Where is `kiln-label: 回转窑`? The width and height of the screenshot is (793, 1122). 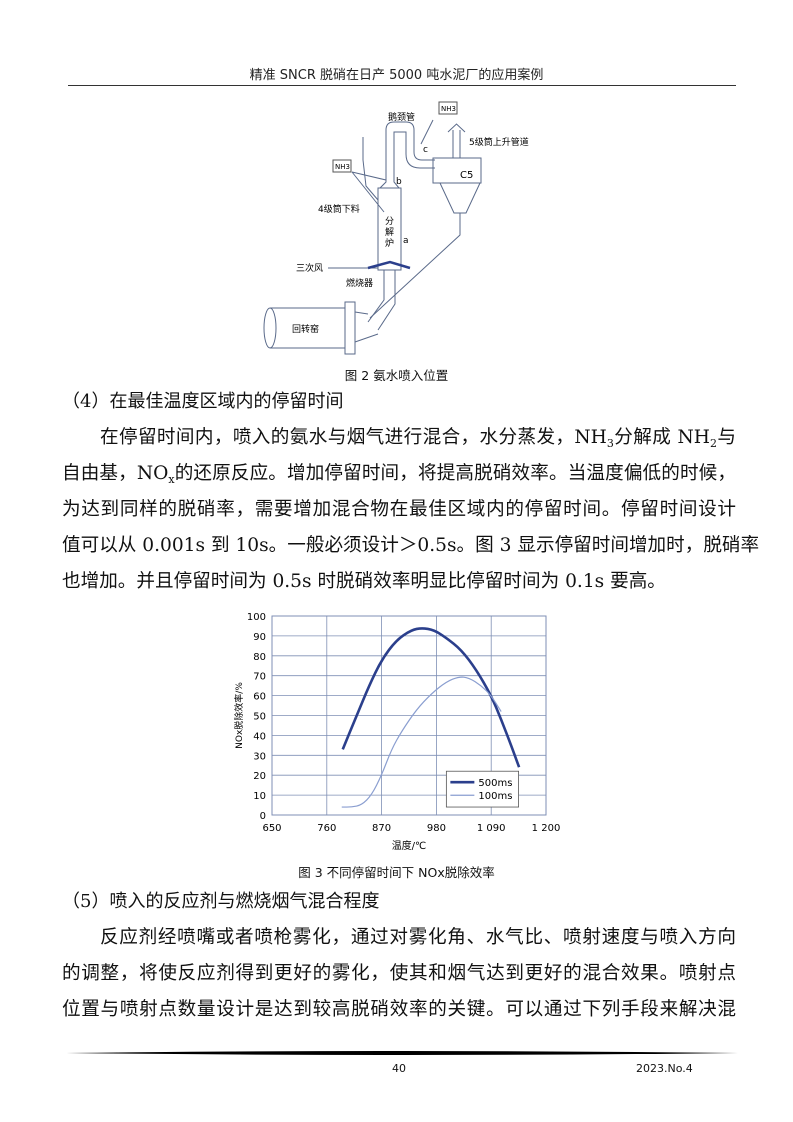
kiln-label: 回转窑 is located at coordinates (305, 329).